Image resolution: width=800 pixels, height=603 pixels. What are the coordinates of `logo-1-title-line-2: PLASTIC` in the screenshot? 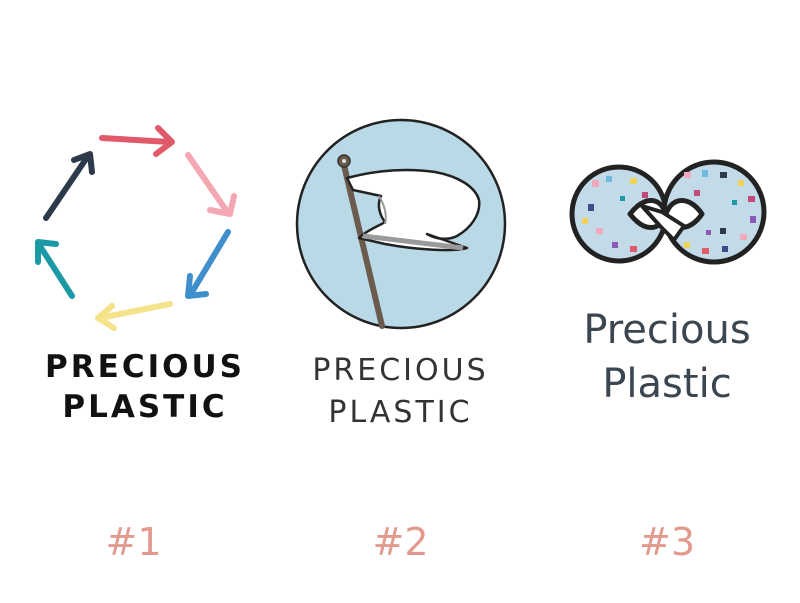 It's located at (145, 407).